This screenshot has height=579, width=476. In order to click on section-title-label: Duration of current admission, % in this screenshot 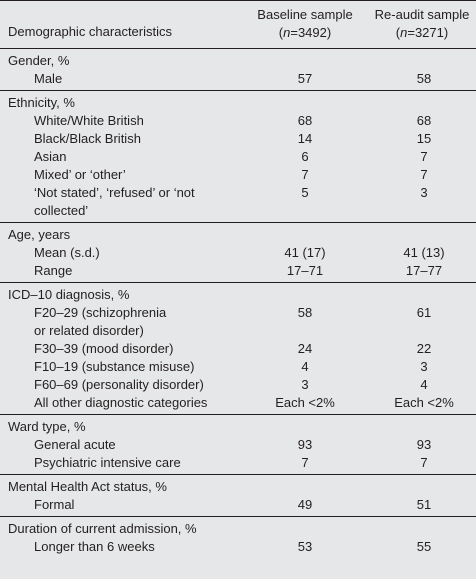, I will do `click(102, 528)`.